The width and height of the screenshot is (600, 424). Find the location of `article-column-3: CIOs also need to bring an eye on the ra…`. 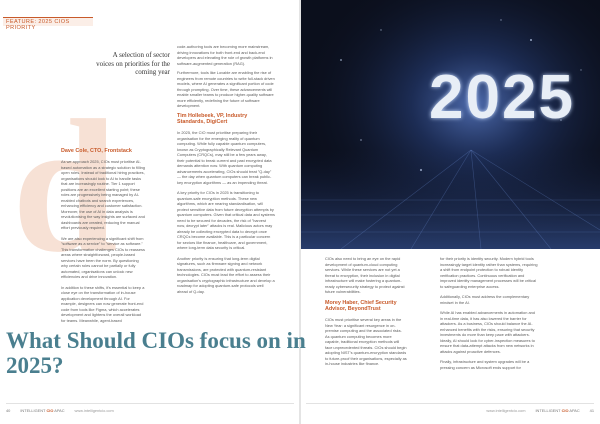

article-column-3: CIOs also need to bring an eye on the ra… is located at coordinates (366, 314).